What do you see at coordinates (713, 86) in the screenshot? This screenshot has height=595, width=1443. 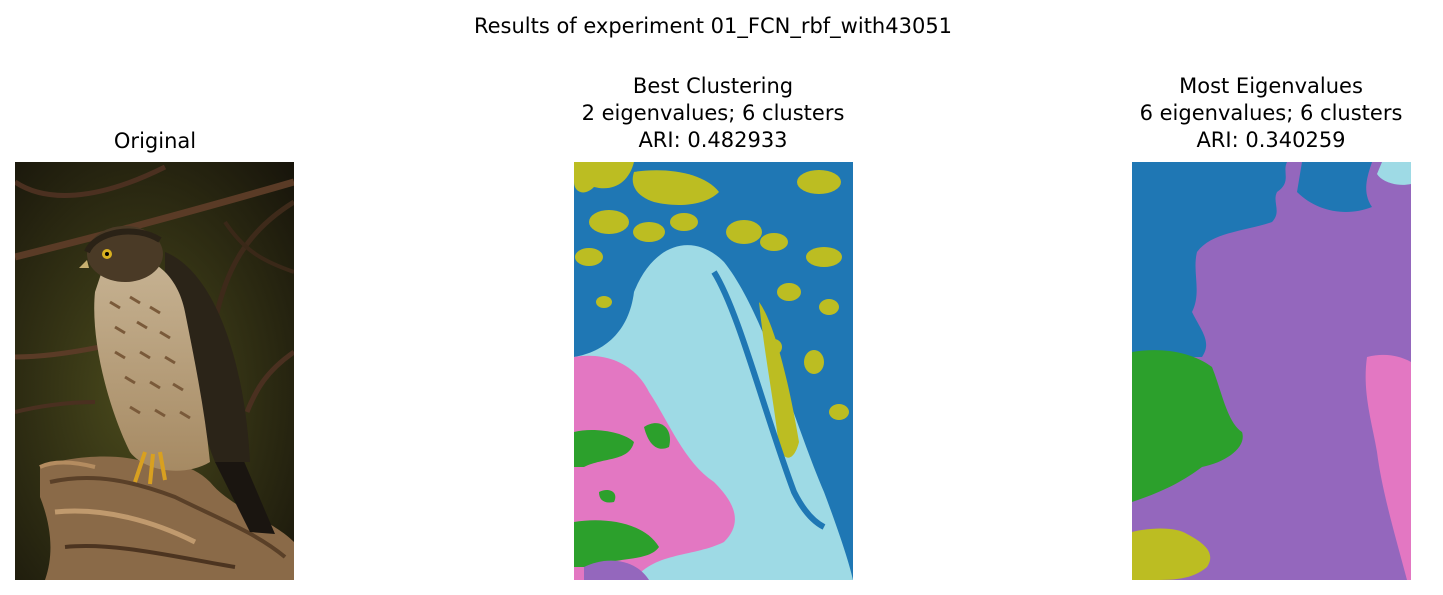 I see `panel-title-line: Best Clustering` at bounding box center [713, 86].